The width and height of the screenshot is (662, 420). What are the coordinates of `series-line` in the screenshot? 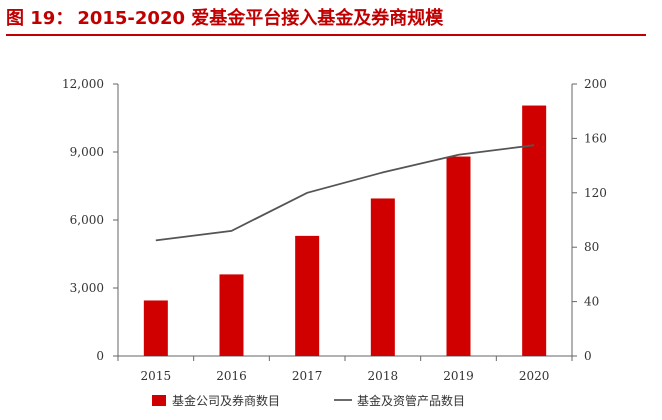 It's located at (345, 193).